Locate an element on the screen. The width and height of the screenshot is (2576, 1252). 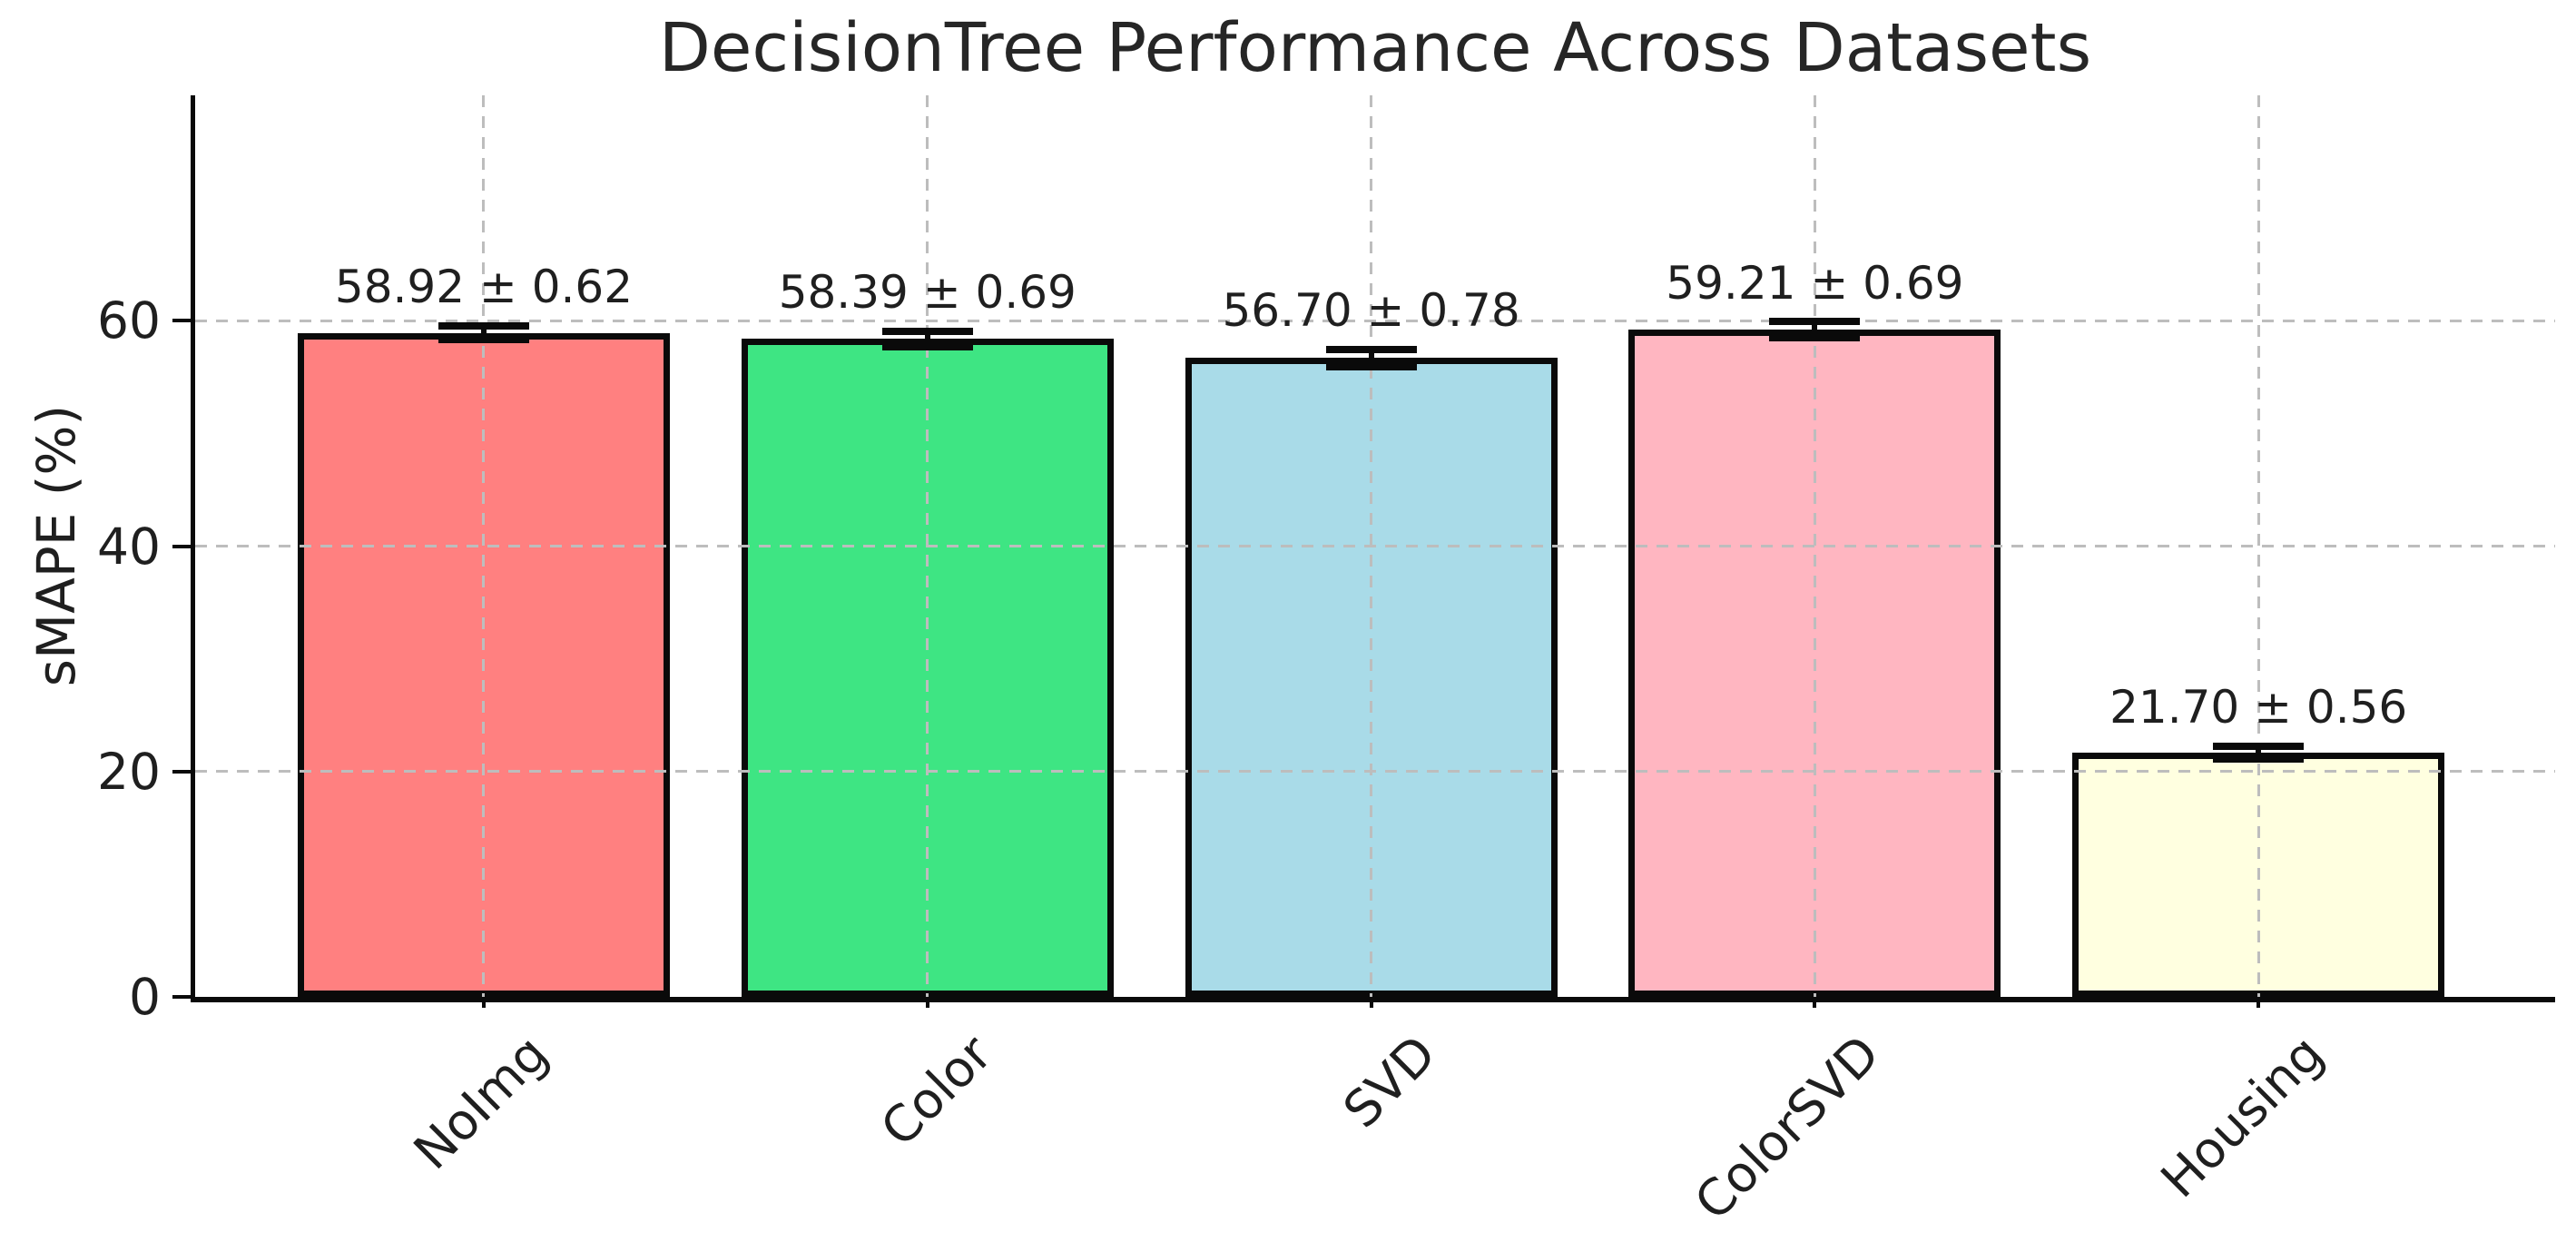
bar-value-label: 58.39 ± 0.69 is located at coordinates (927, 292).